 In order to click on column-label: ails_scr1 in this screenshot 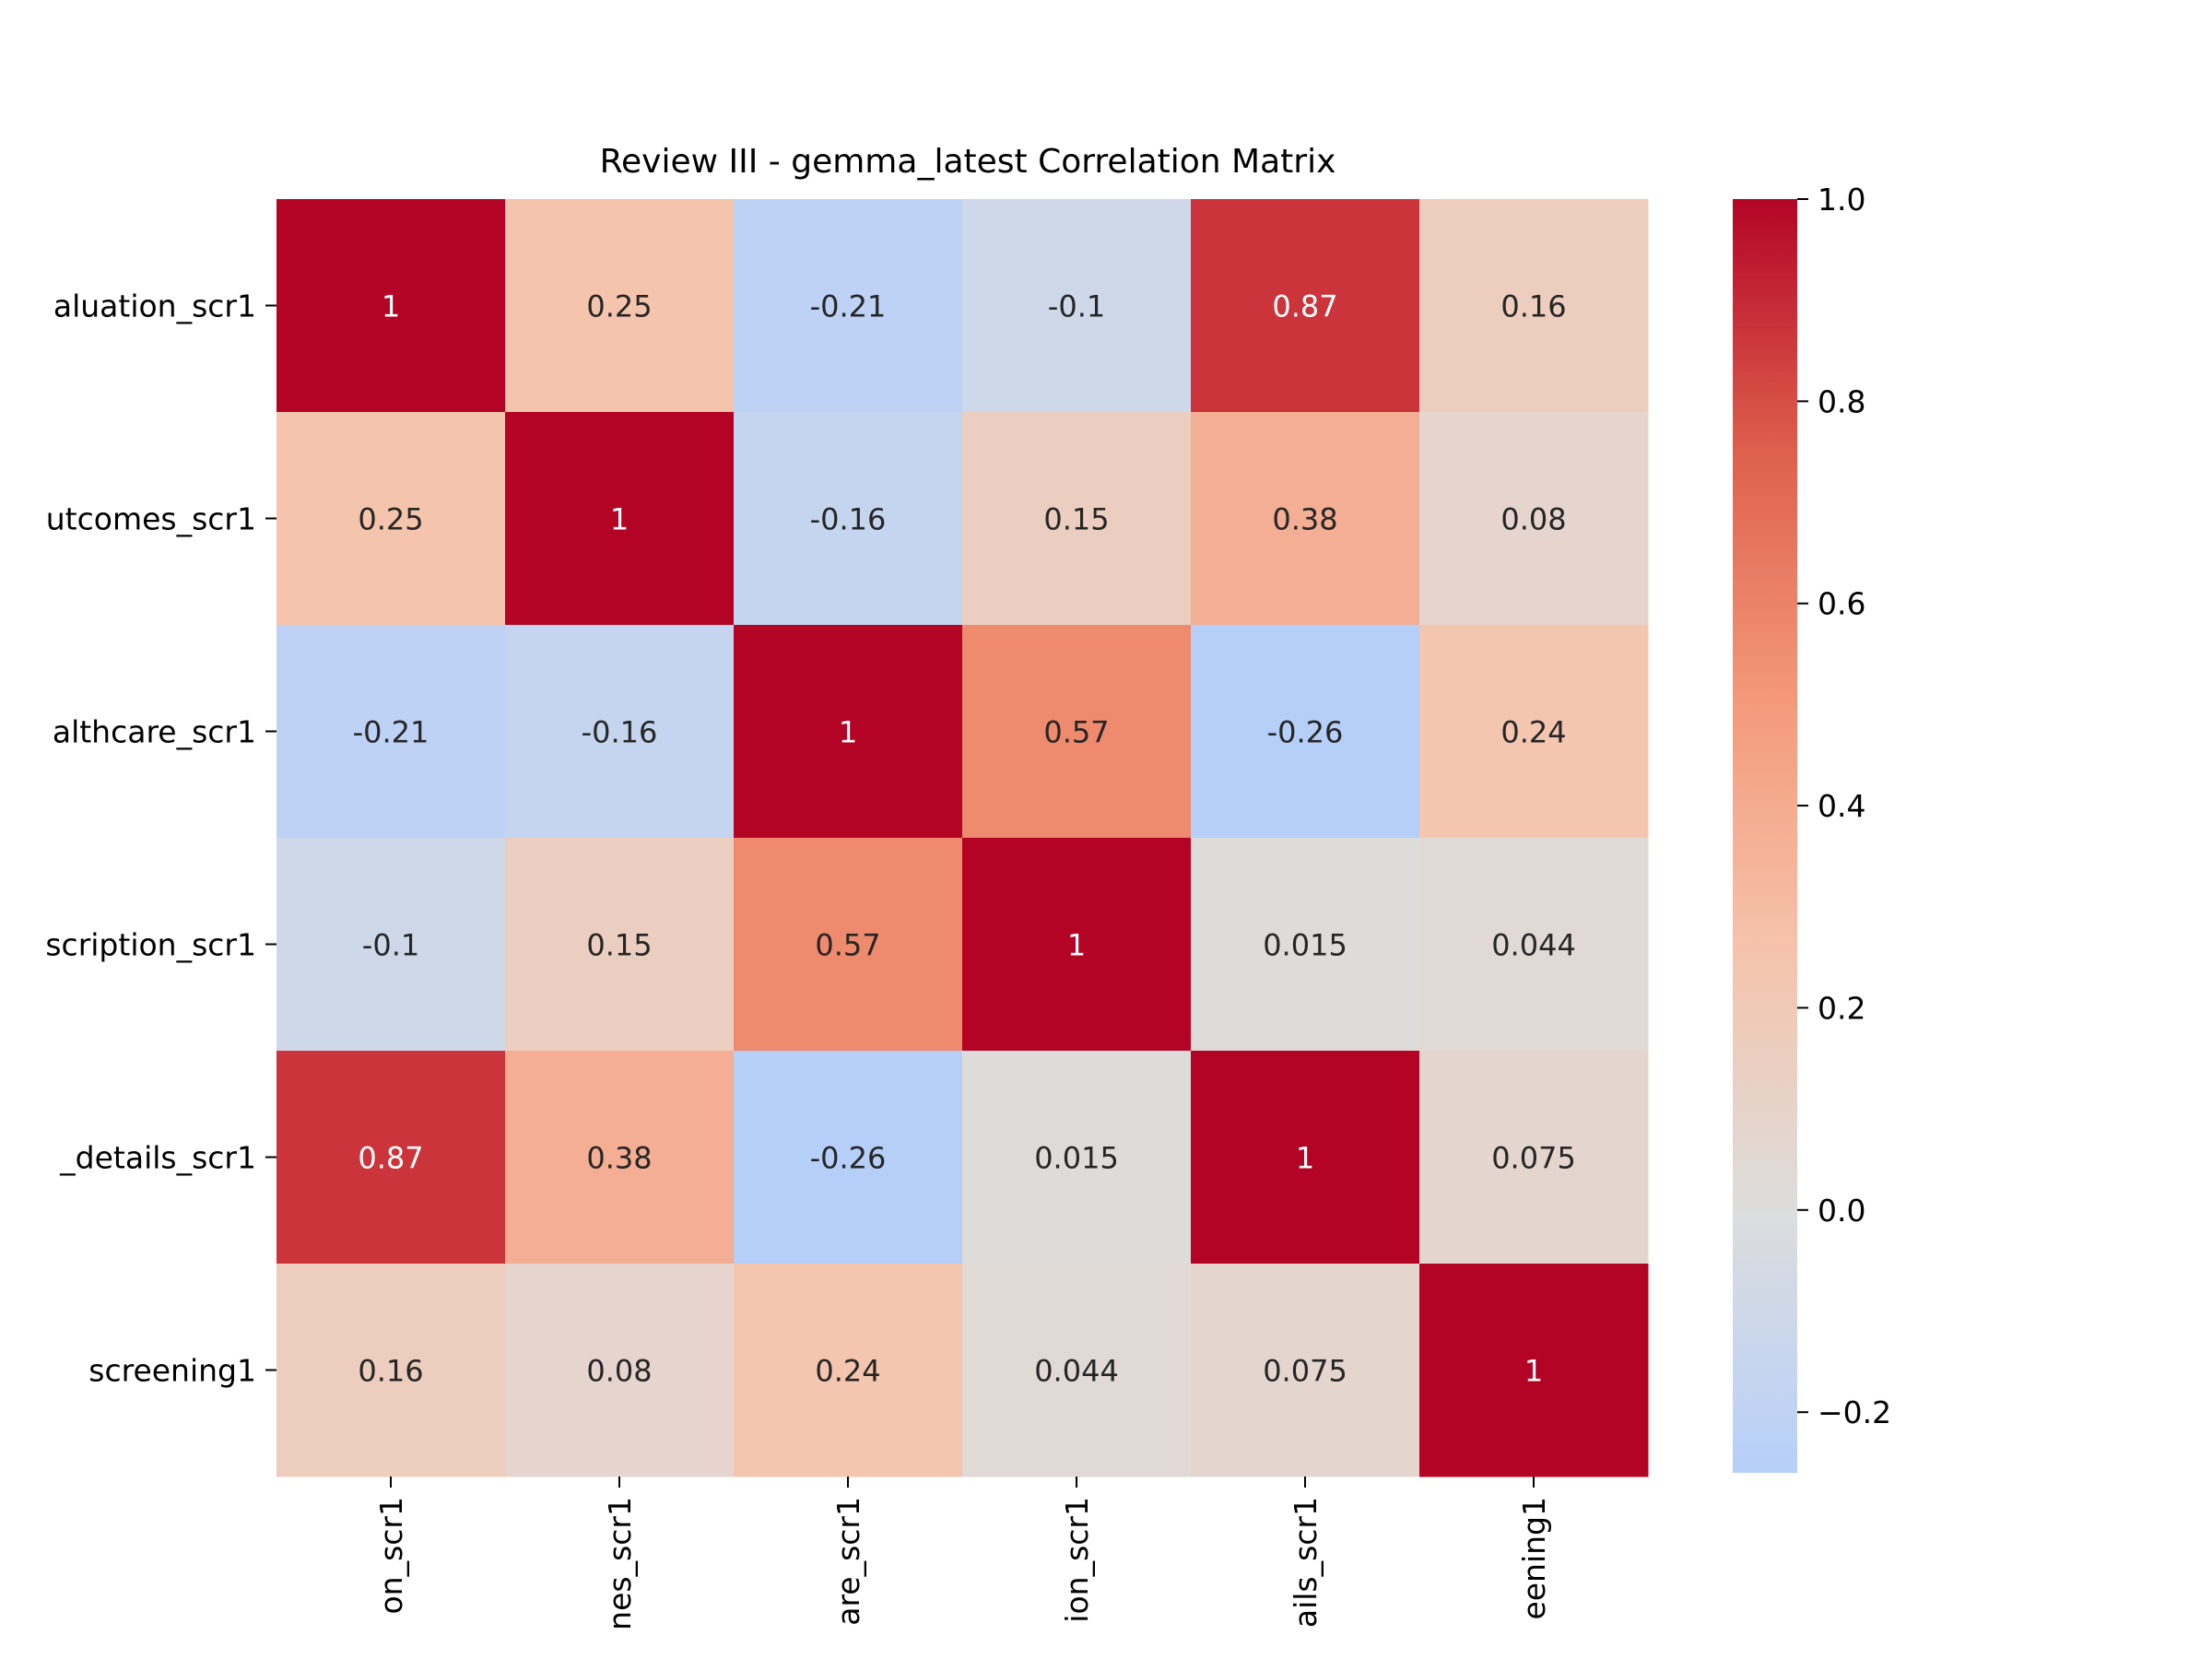, I will do `click(1306, 1562)`.